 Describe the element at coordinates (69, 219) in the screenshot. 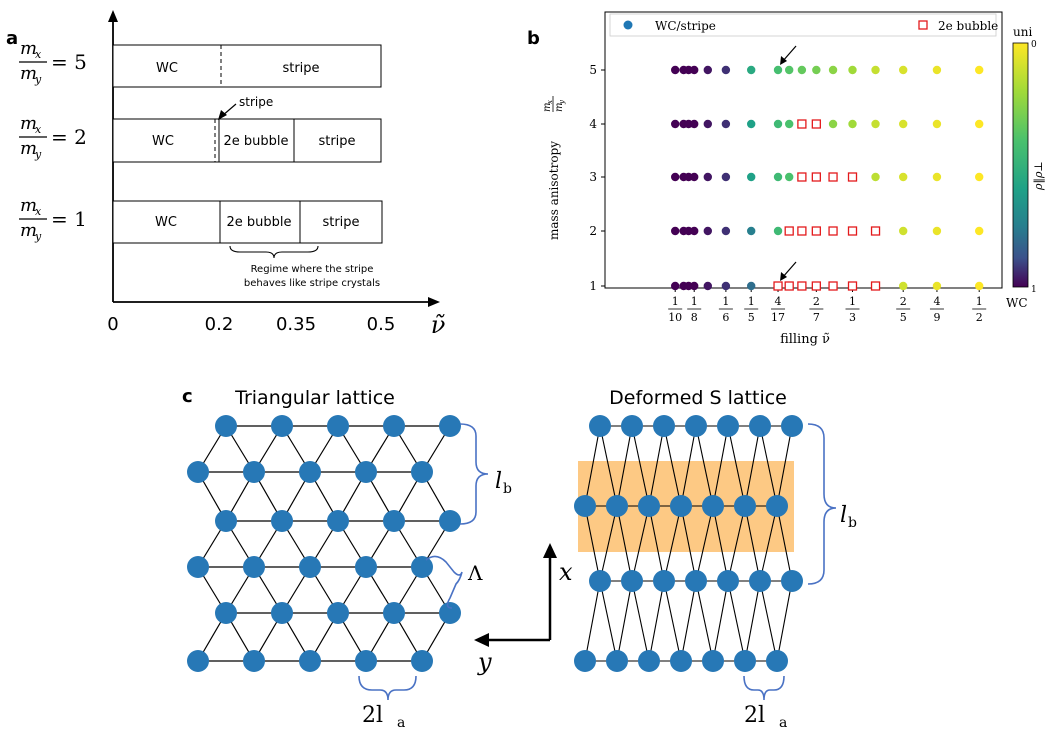

I see `svg-text: = 1` at that location.